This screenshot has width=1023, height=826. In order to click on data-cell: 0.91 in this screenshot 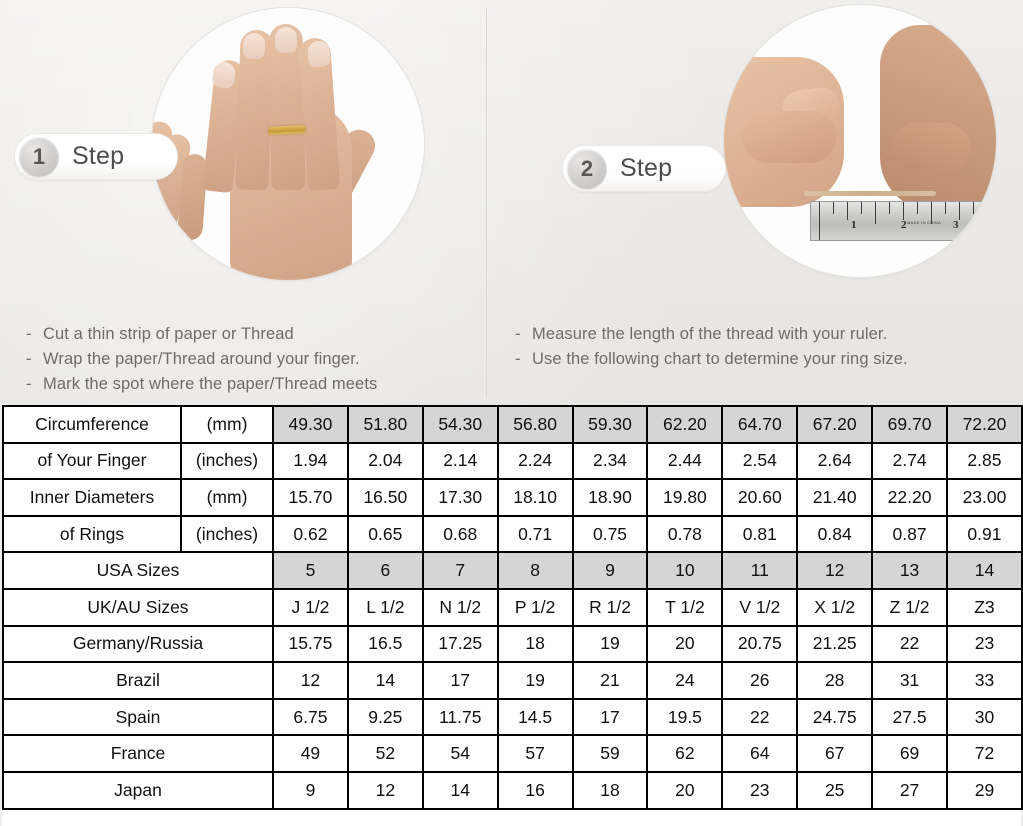, I will do `click(984, 534)`.